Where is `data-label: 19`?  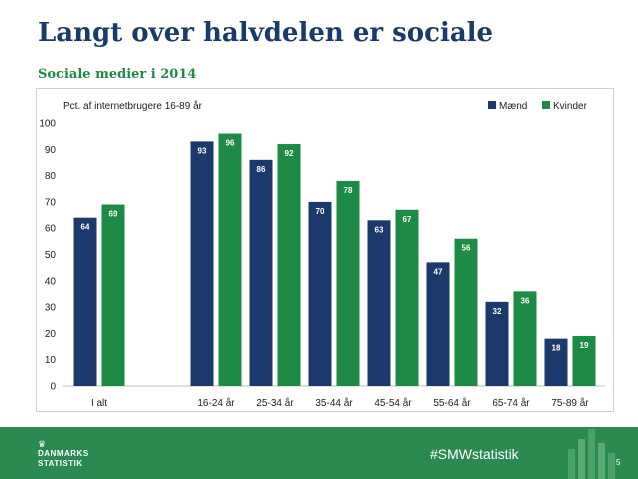 data-label: 19 is located at coordinates (584, 345).